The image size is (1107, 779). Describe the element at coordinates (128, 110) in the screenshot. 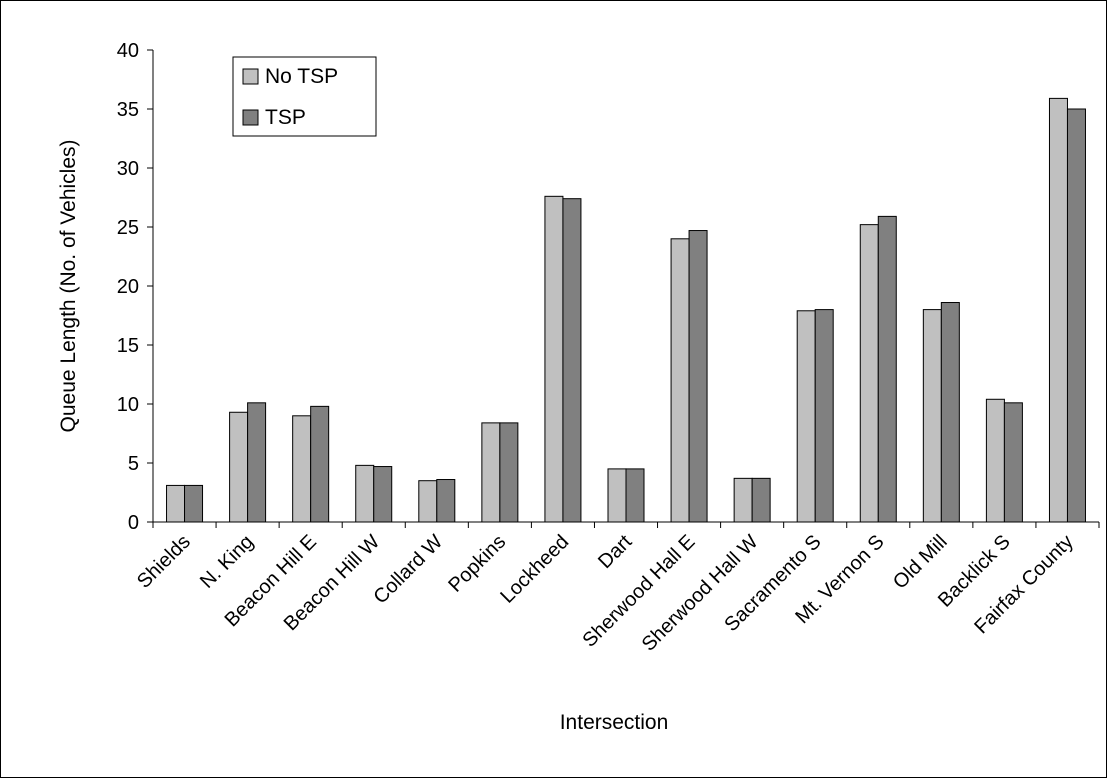

I see `y-tick-label: 35` at that location.